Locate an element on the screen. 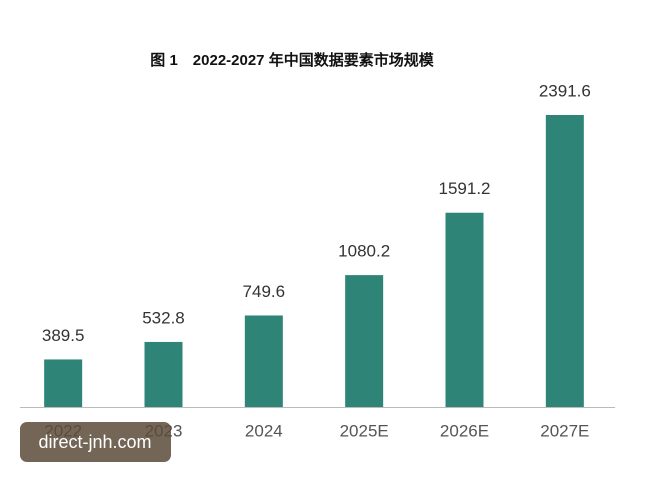  value-label: 389.5 is located at coordinates (63, 335).